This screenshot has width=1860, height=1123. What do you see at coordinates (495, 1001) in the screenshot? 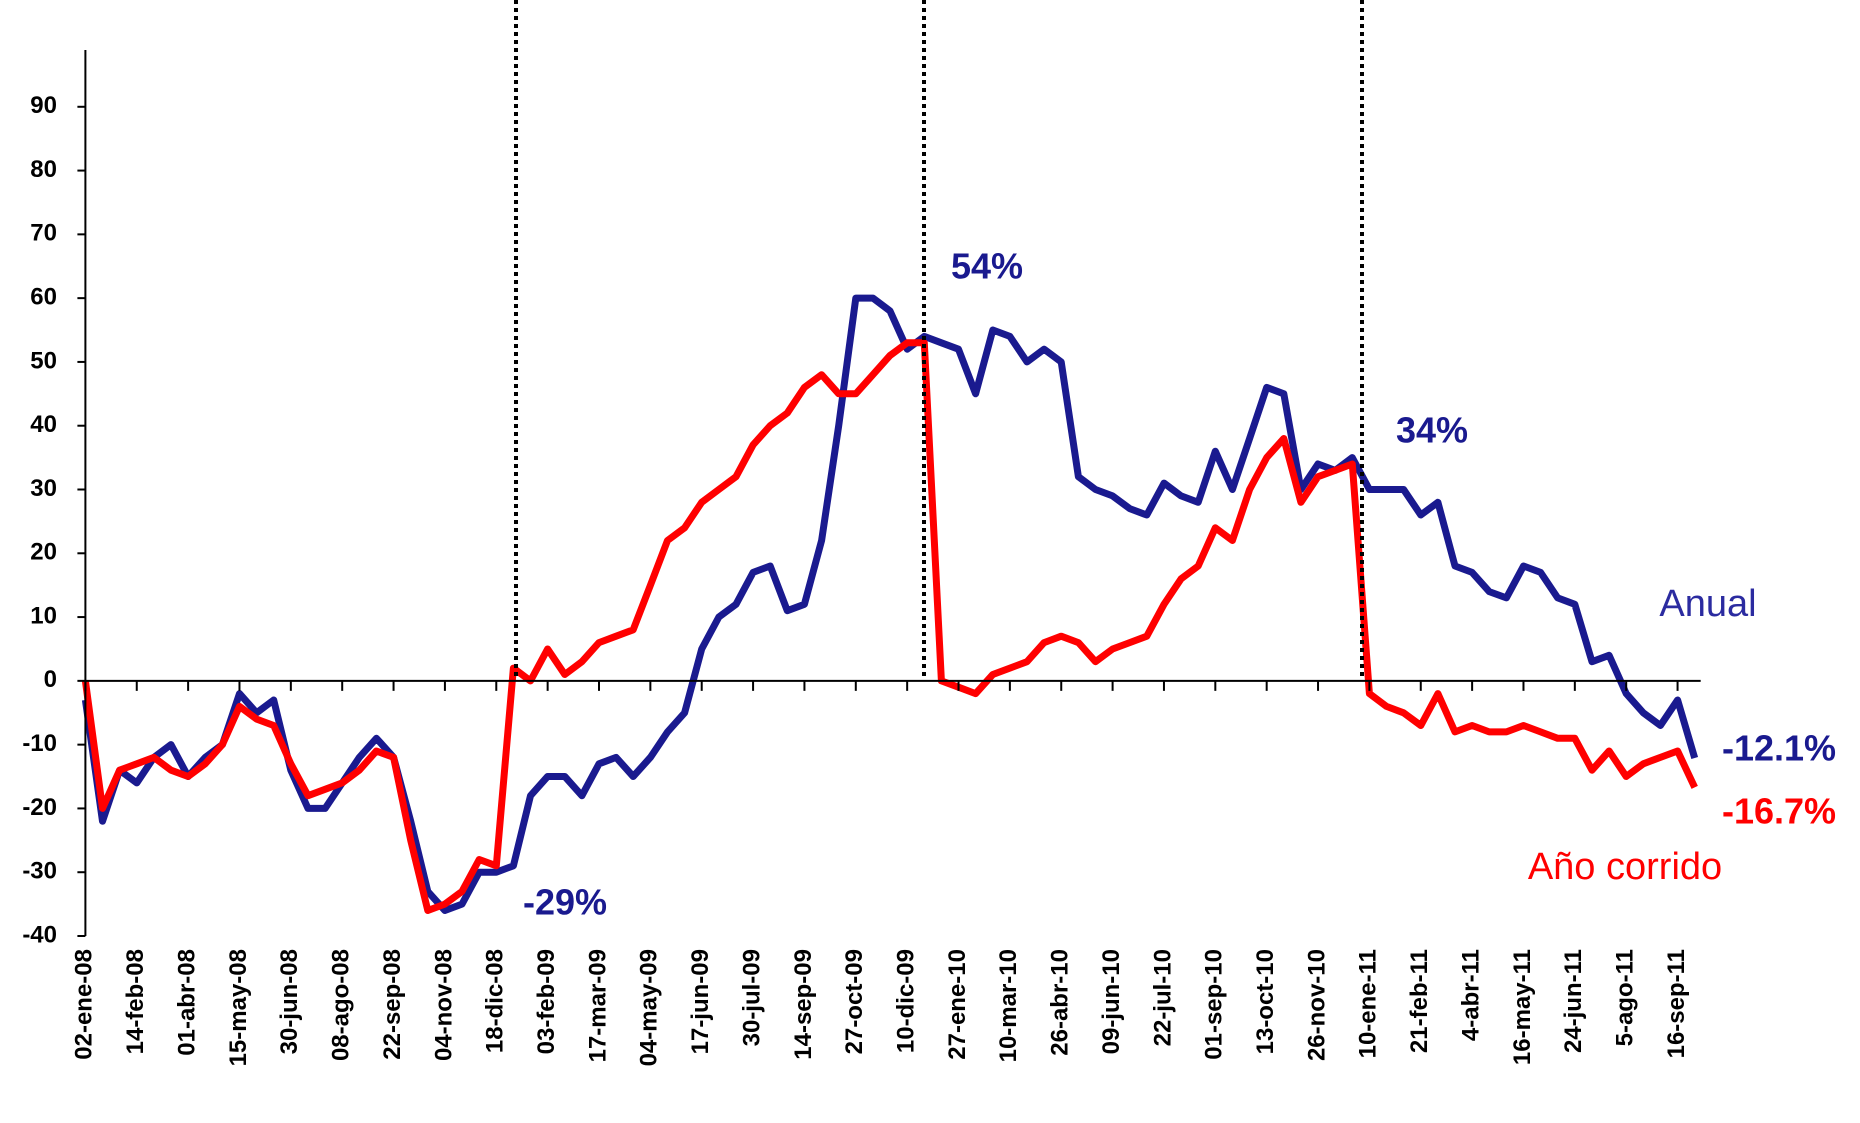
I see `x-tick-label: 18-dic-08` at bounding box center [495, 1001].